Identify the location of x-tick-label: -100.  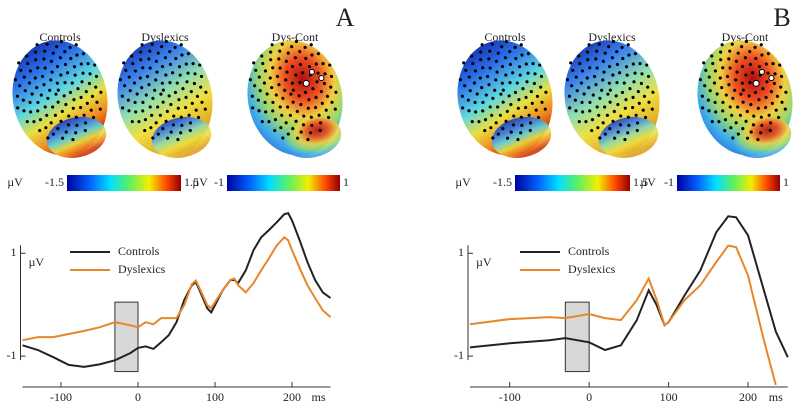
(61, 397).